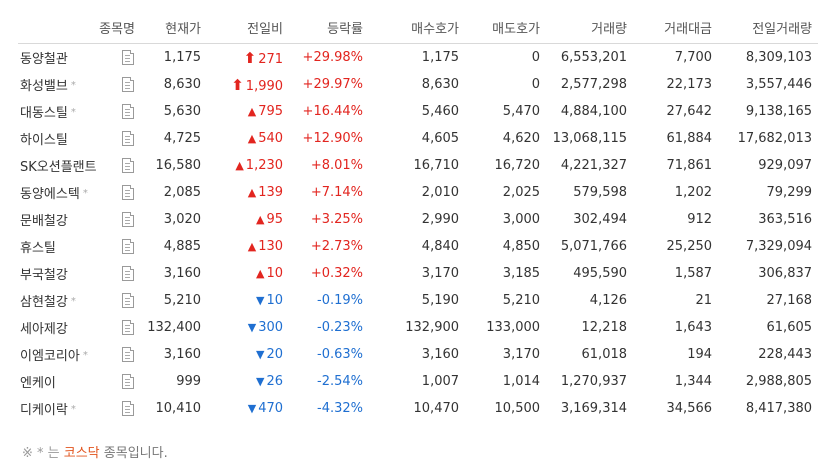 The width and height of the screenshot is (830, 470). What do you see at coordinates (248, 84) in the screenshot?
I see `change-cell: ⬆ 1,990` at bounding box center [248, 84].